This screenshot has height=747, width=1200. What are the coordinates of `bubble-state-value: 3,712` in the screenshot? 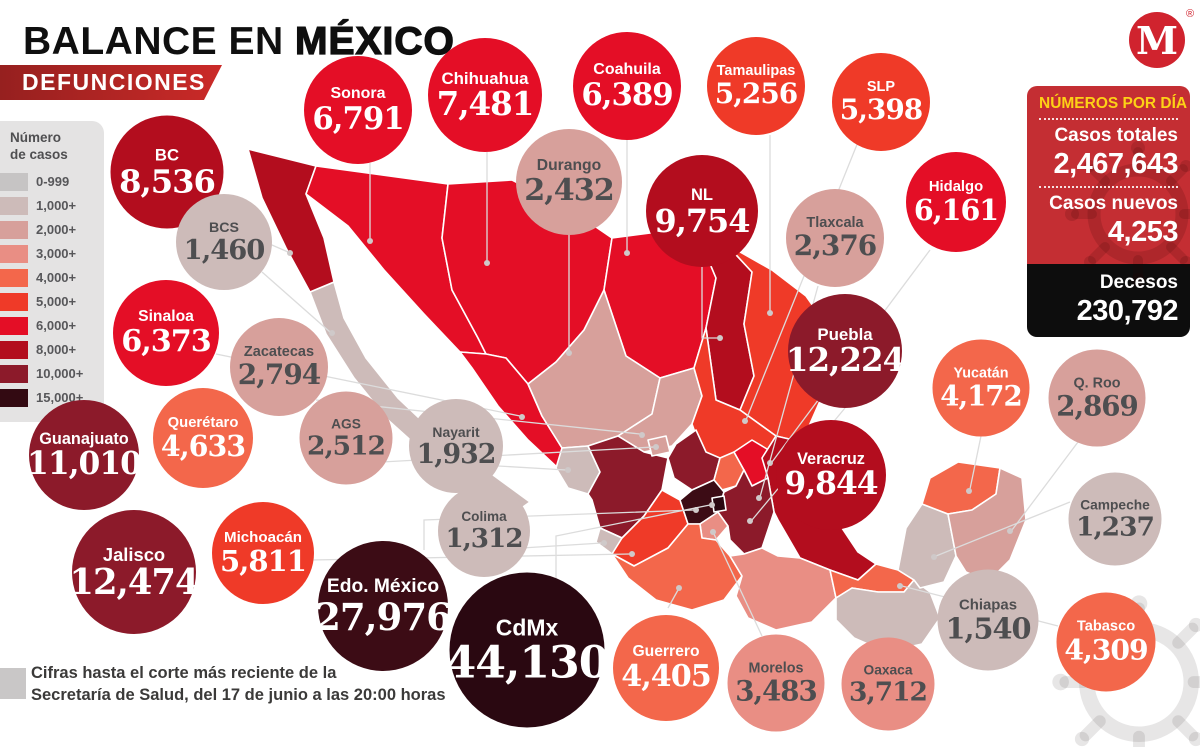 It's located at (888, 692).